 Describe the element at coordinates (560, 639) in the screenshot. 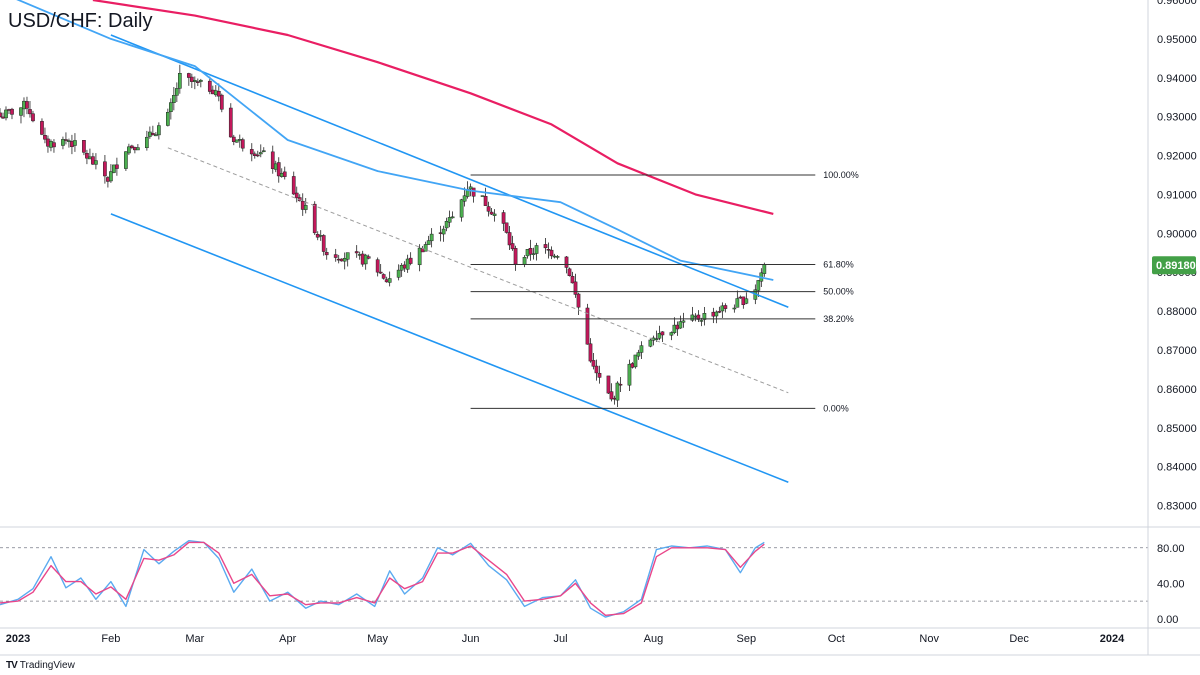

I see `time-tick-label: Jul` at that location.